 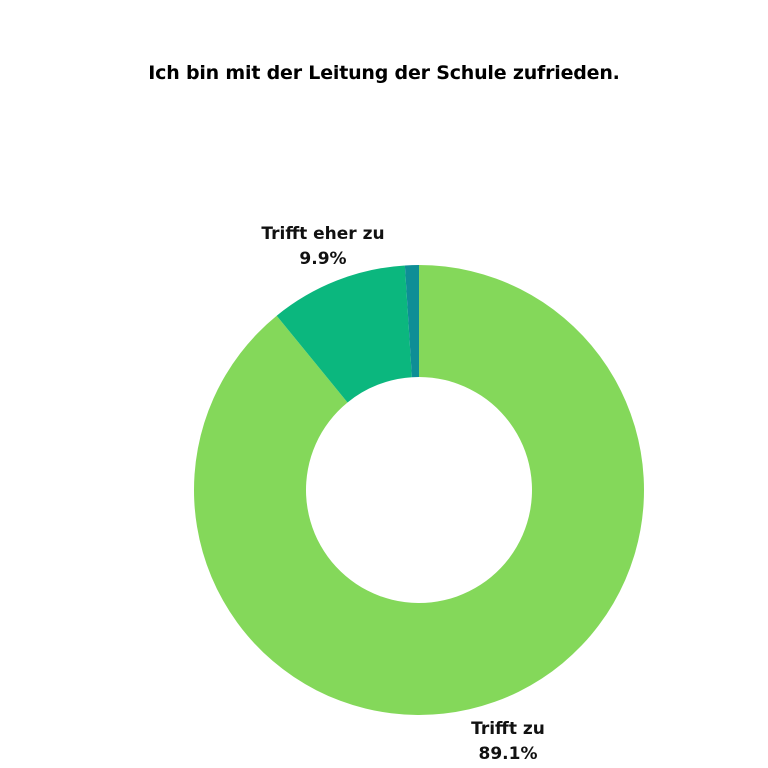 What do you see at coordinates (411, 321) in the screenshot?
I see `slice-other` at bounding box center [411, 321].